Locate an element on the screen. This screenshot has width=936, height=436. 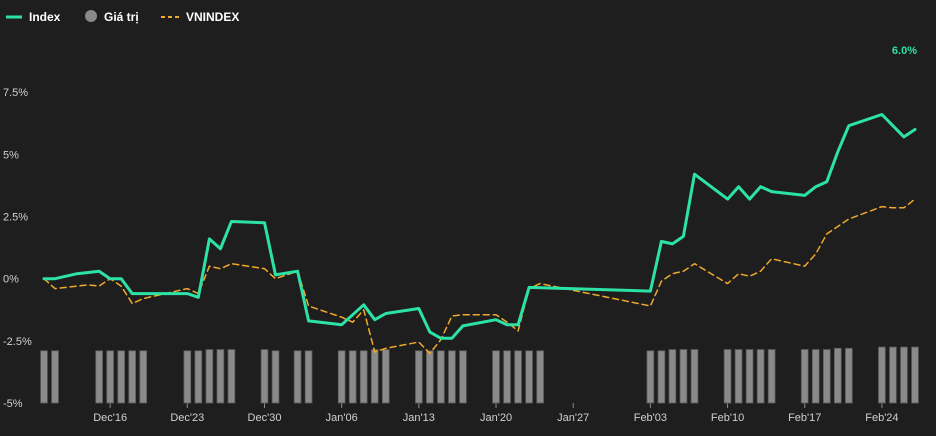
y-tick-label: 7.5% is located at coordinates (15, 93).